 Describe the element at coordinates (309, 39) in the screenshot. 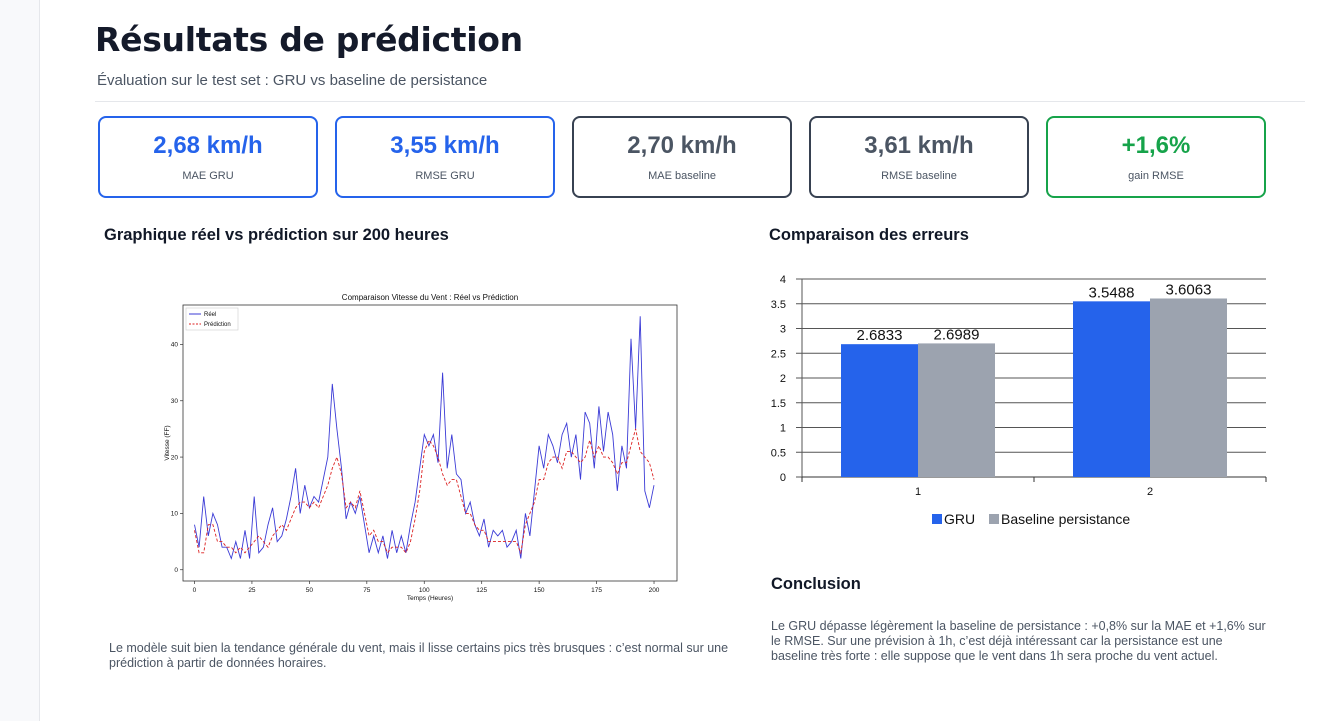

I see `page-title: Résultats de prédiction` at that location.